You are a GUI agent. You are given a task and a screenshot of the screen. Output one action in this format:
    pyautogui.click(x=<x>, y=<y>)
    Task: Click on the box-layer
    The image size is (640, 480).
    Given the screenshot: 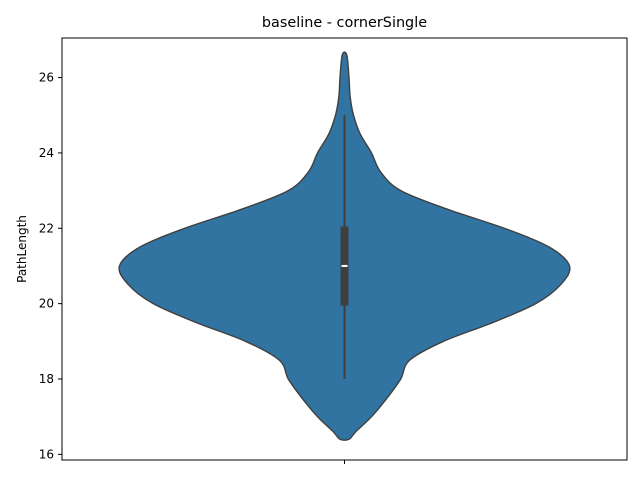 What is the action you would take?
    pyautogui.click(x=344, y=247)
    